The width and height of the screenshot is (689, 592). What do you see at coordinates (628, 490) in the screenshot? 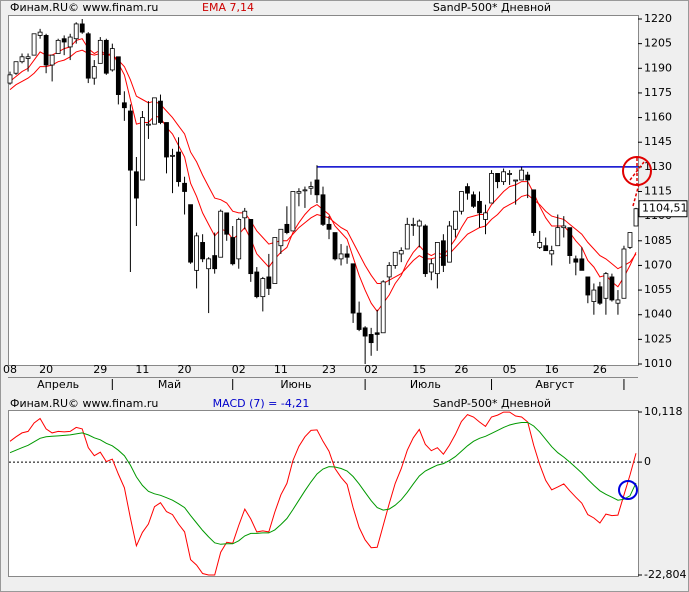
I see `highlight-circle` at bounding box center [628, 490].